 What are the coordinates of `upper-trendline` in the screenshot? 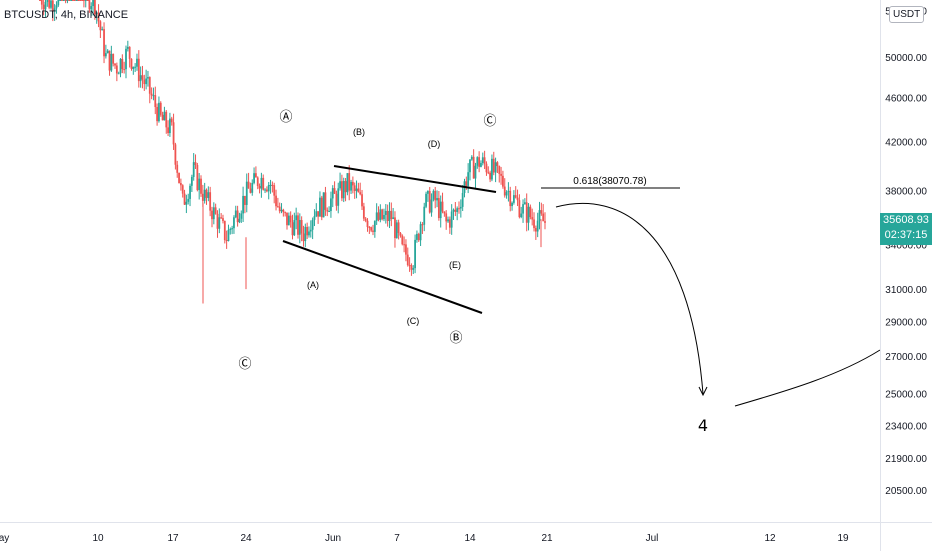 It's located at (415, 179).